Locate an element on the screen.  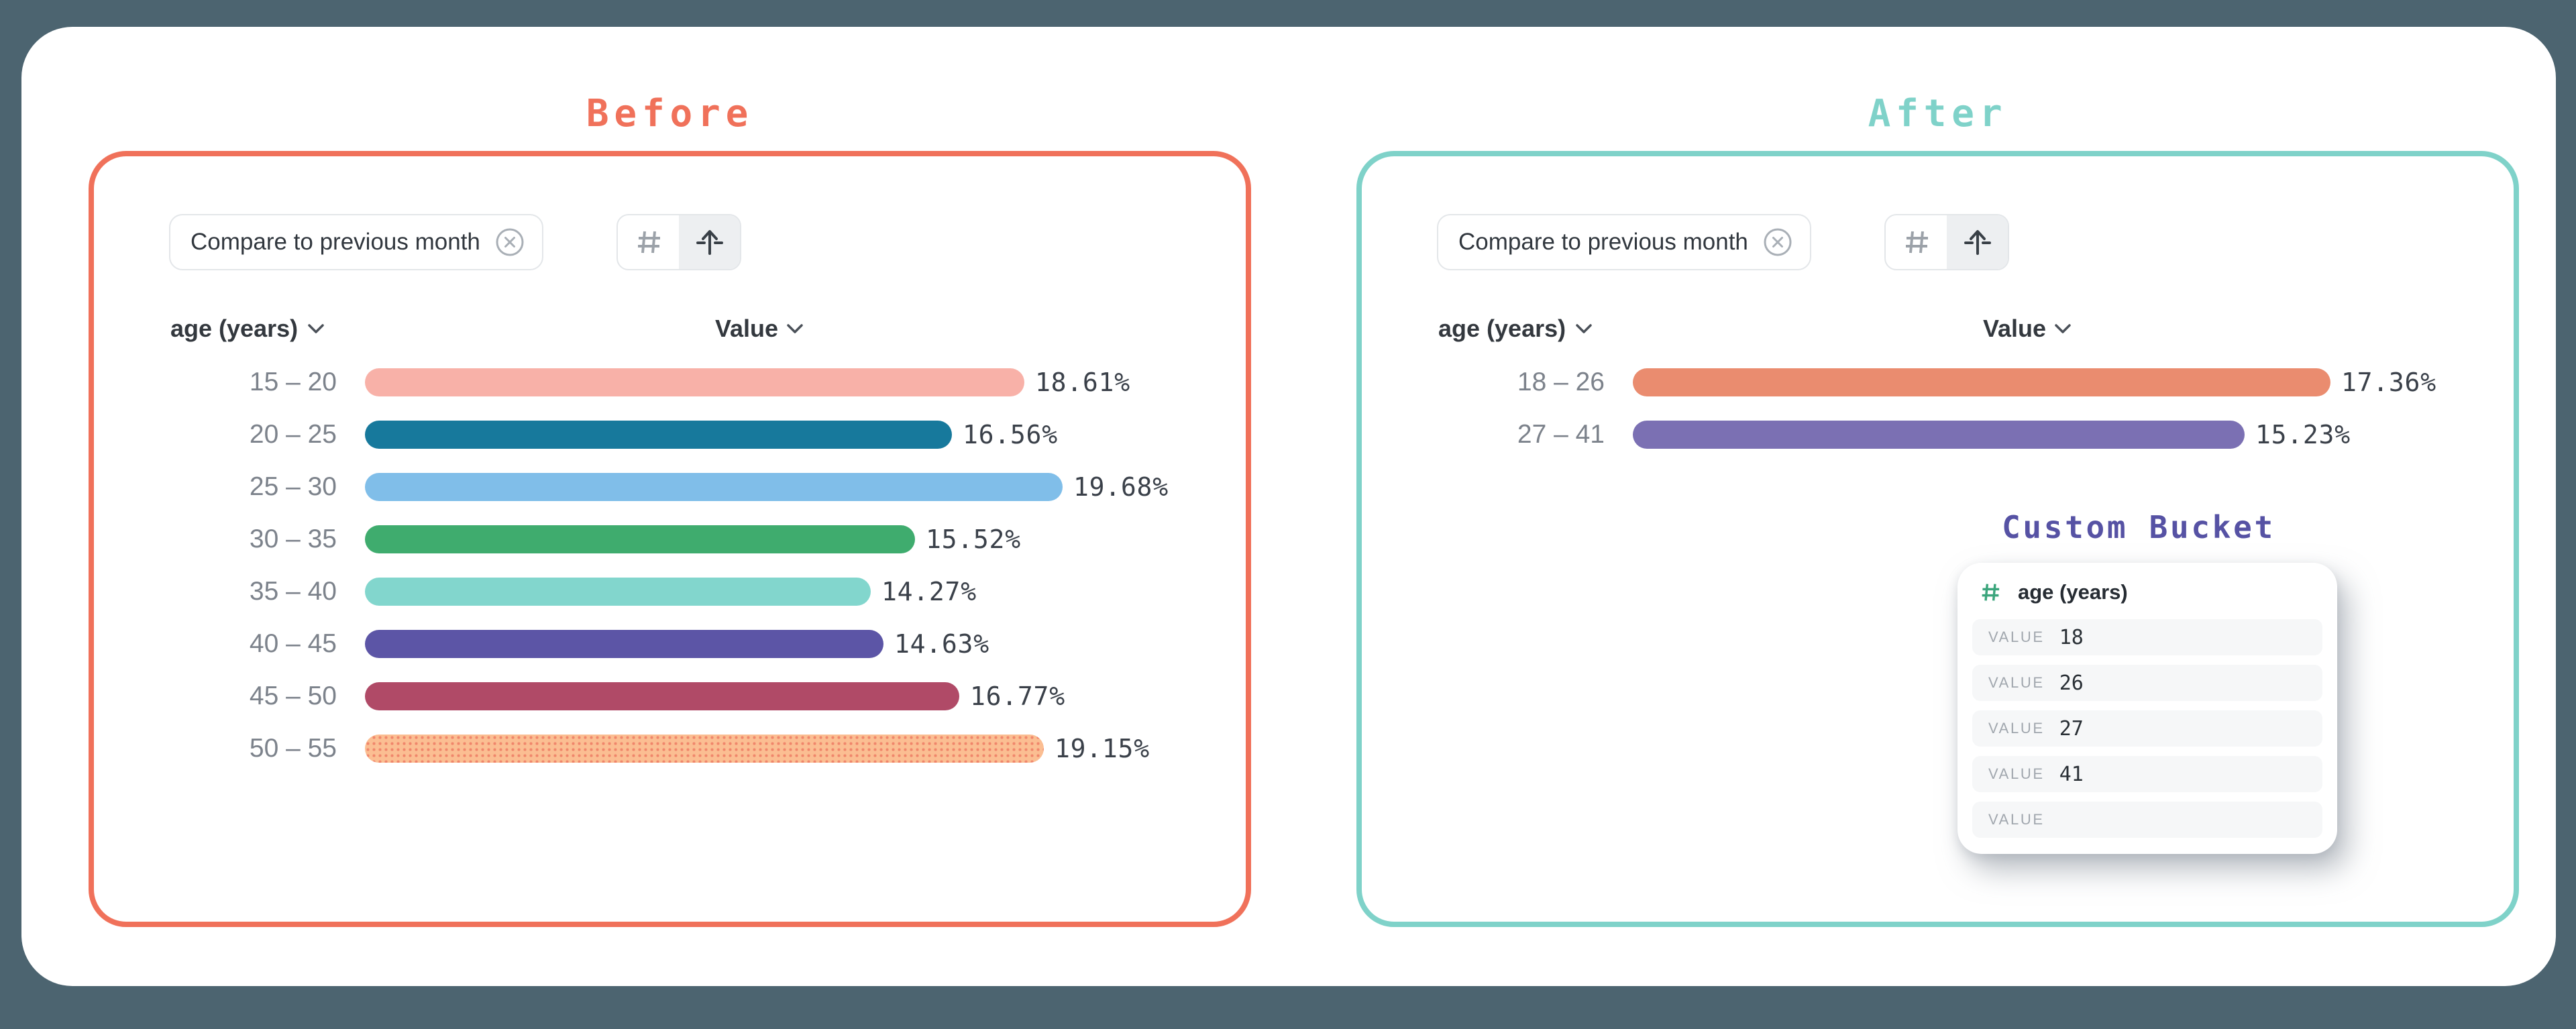
bar-value-label: 19.68% is located at coordinates (1121, 487).